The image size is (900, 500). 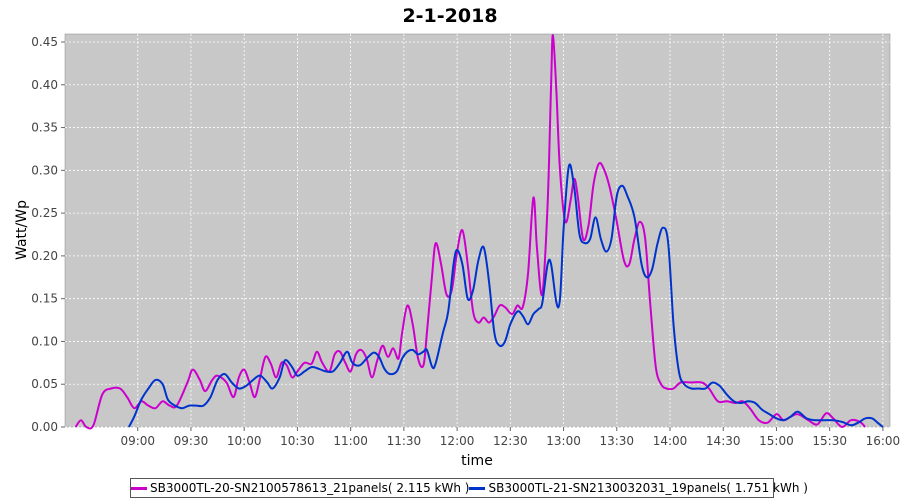 What do you see at coordinates (404, 441) in the screenshot?
I see `x-tick-label: 11:30` at bounding box center [404, 441].